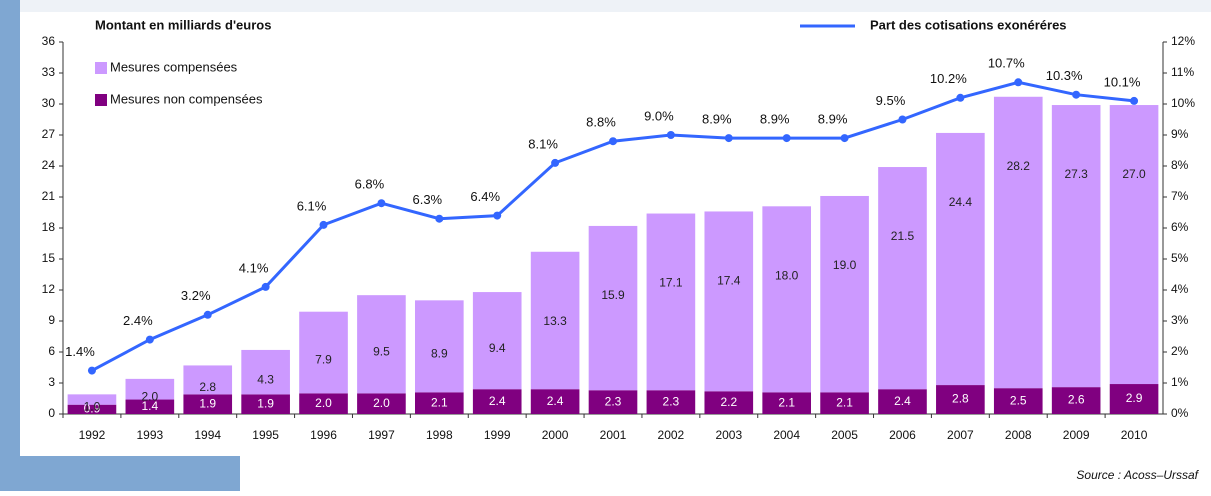  Describe the element at coordinates (613, 435) in the screenshot. I see `x-tick-label: 2001` at that location.